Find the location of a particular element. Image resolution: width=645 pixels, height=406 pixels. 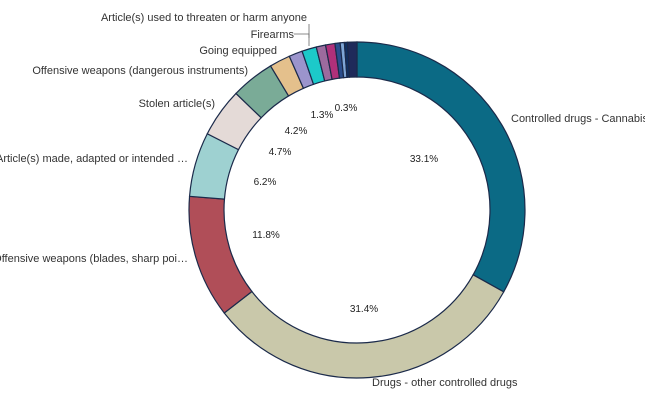

slice-percent-label: 1.3% is located at coordinates (322, 115).